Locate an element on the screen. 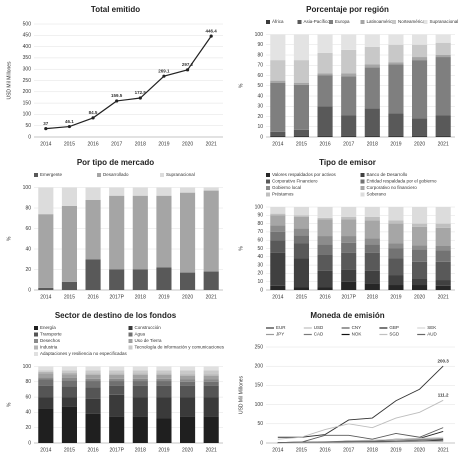  legend-label: Desarrollado is located at coordinates (116, 174).